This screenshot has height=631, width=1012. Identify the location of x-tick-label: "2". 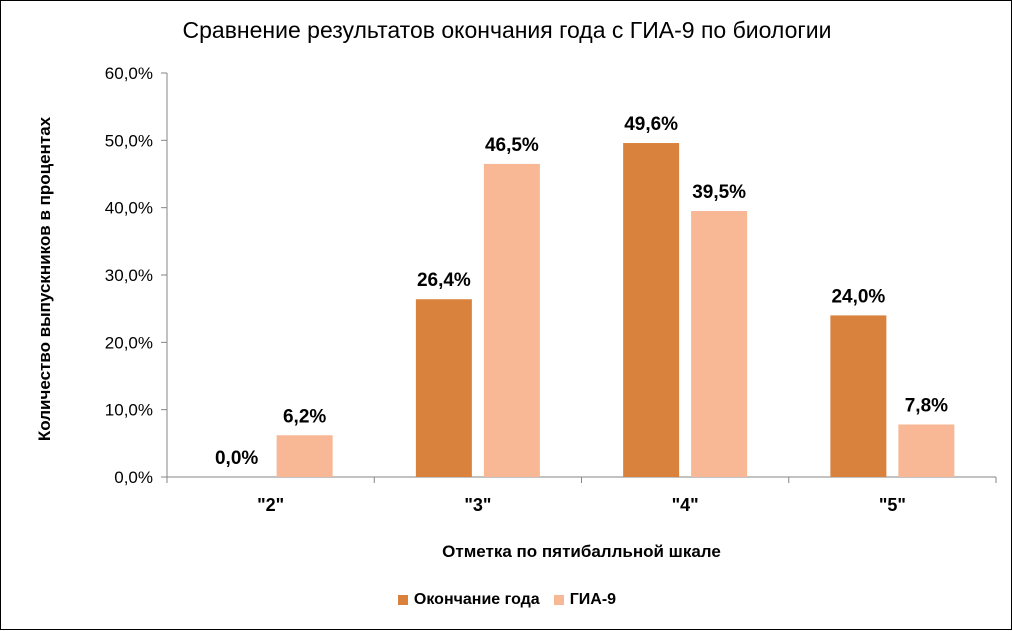
(270, 505).